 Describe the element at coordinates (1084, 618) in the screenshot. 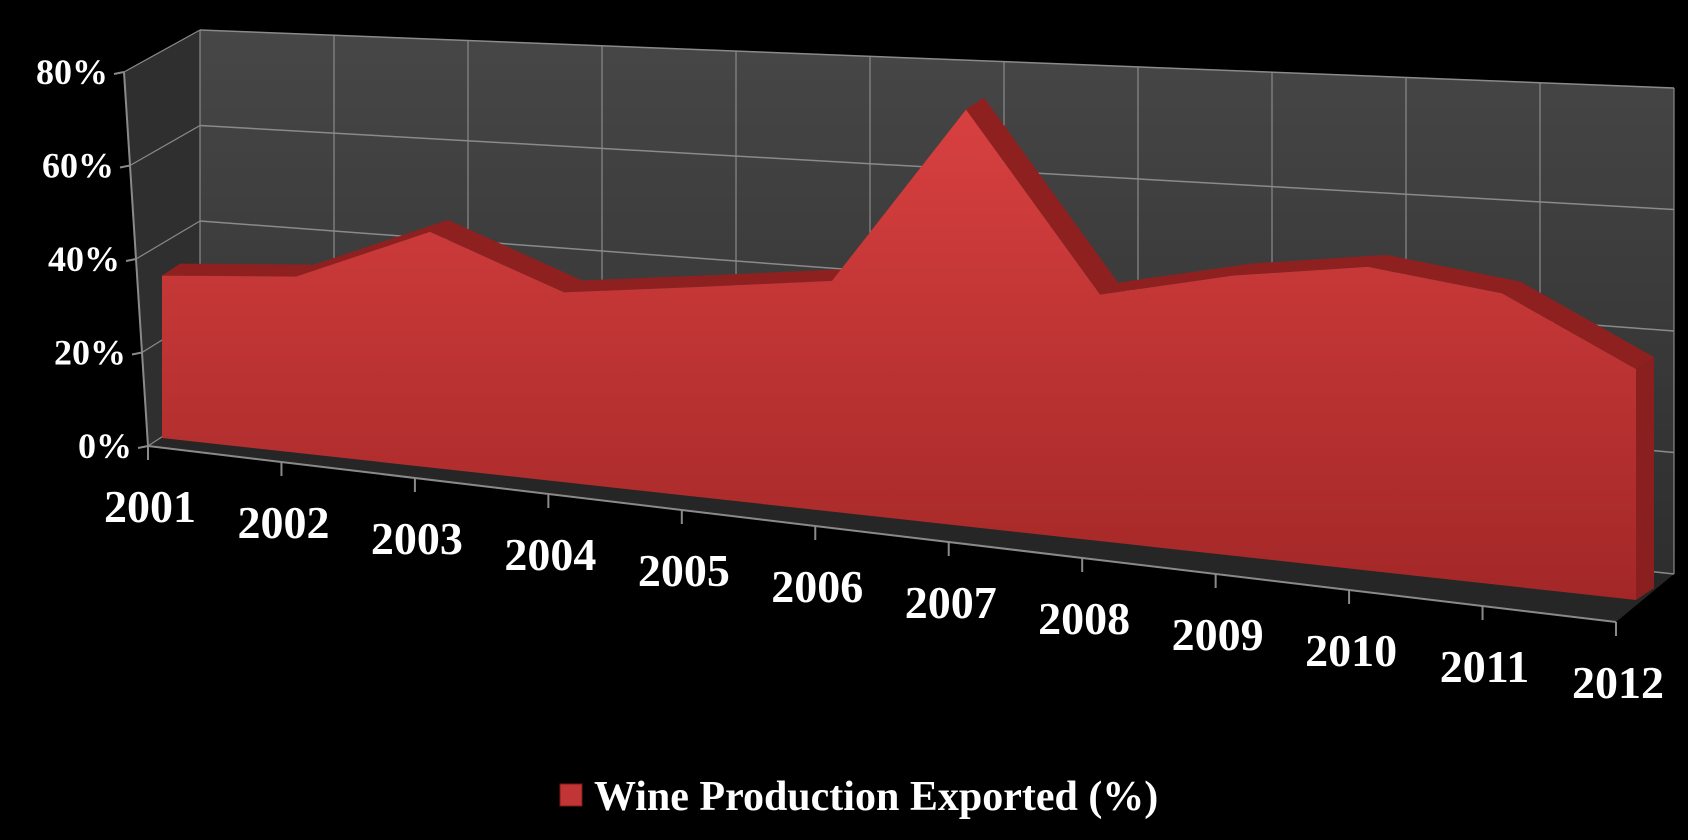

I see `x-tick-label: 2008` at that location.